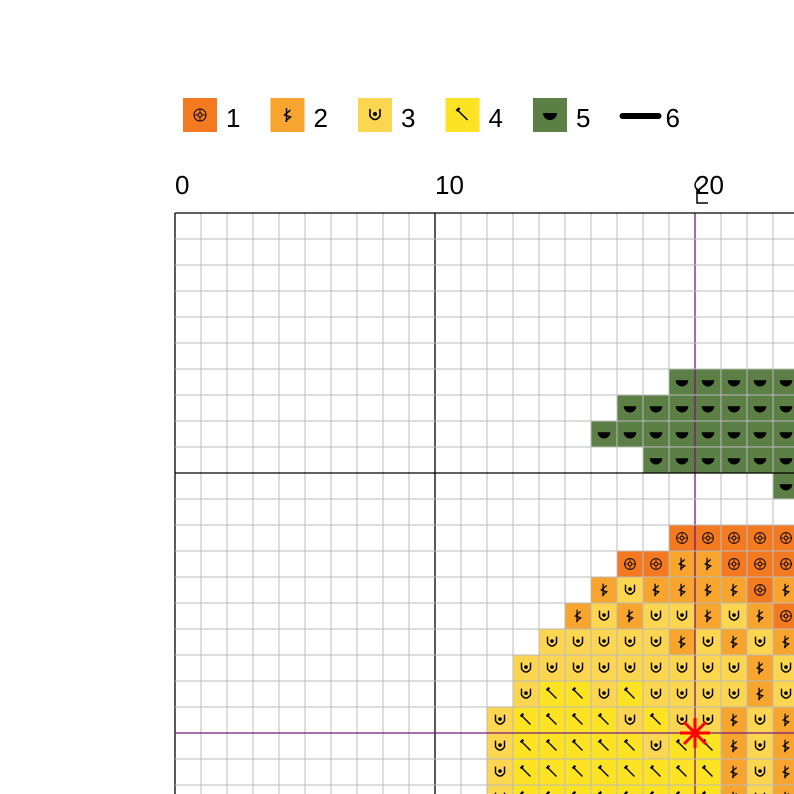 The width and height of the screenshot is (794, 794). What do you see at coordinates (709, 185) in the screenshot?
I see `column-label: 20` at bounding box center [709, 185].